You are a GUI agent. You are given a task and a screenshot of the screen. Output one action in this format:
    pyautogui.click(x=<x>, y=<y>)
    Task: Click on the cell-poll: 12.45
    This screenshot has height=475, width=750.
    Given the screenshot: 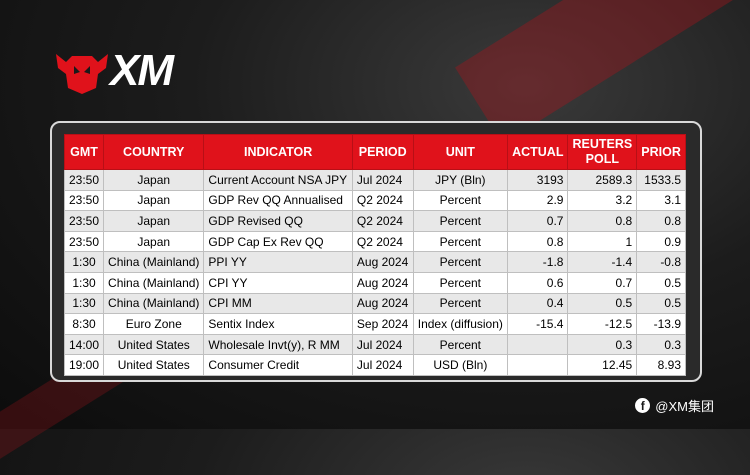 What is the action you would take?
    pyautogui.click(x=602, y=365)
    